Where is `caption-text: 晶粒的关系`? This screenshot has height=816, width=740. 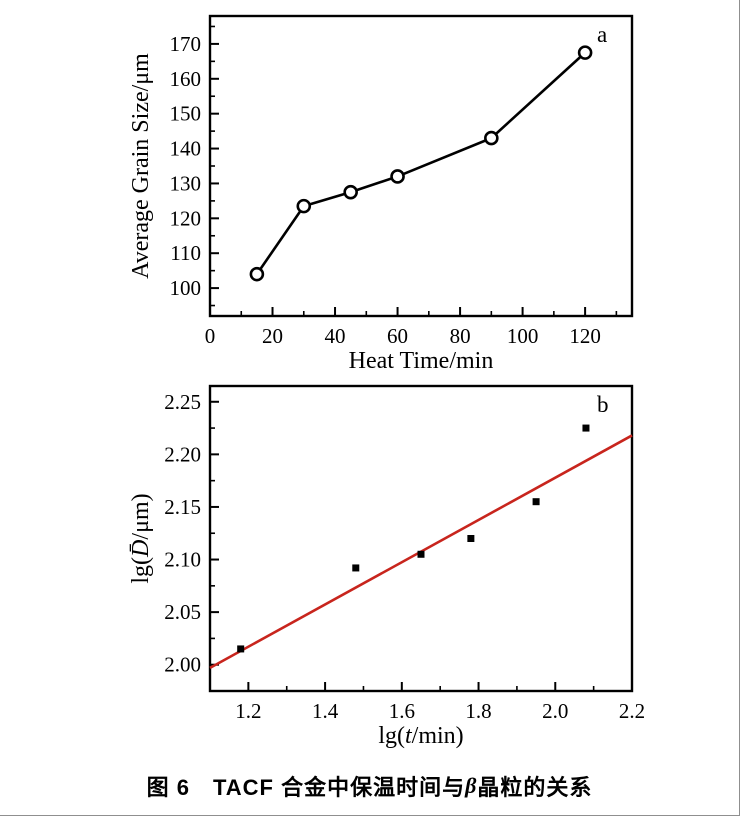
caption-text: 晶粒的关系 is located at coordinates (535, 787).